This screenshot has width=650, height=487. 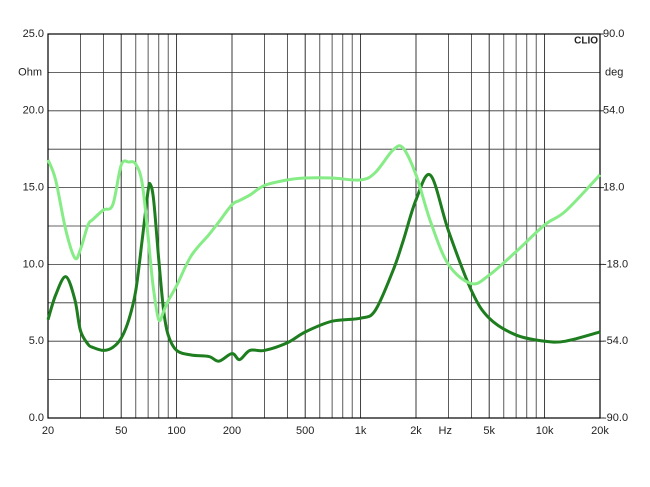 I want to click on y2-tick-label: -18.0, so click(x=615, y=264).